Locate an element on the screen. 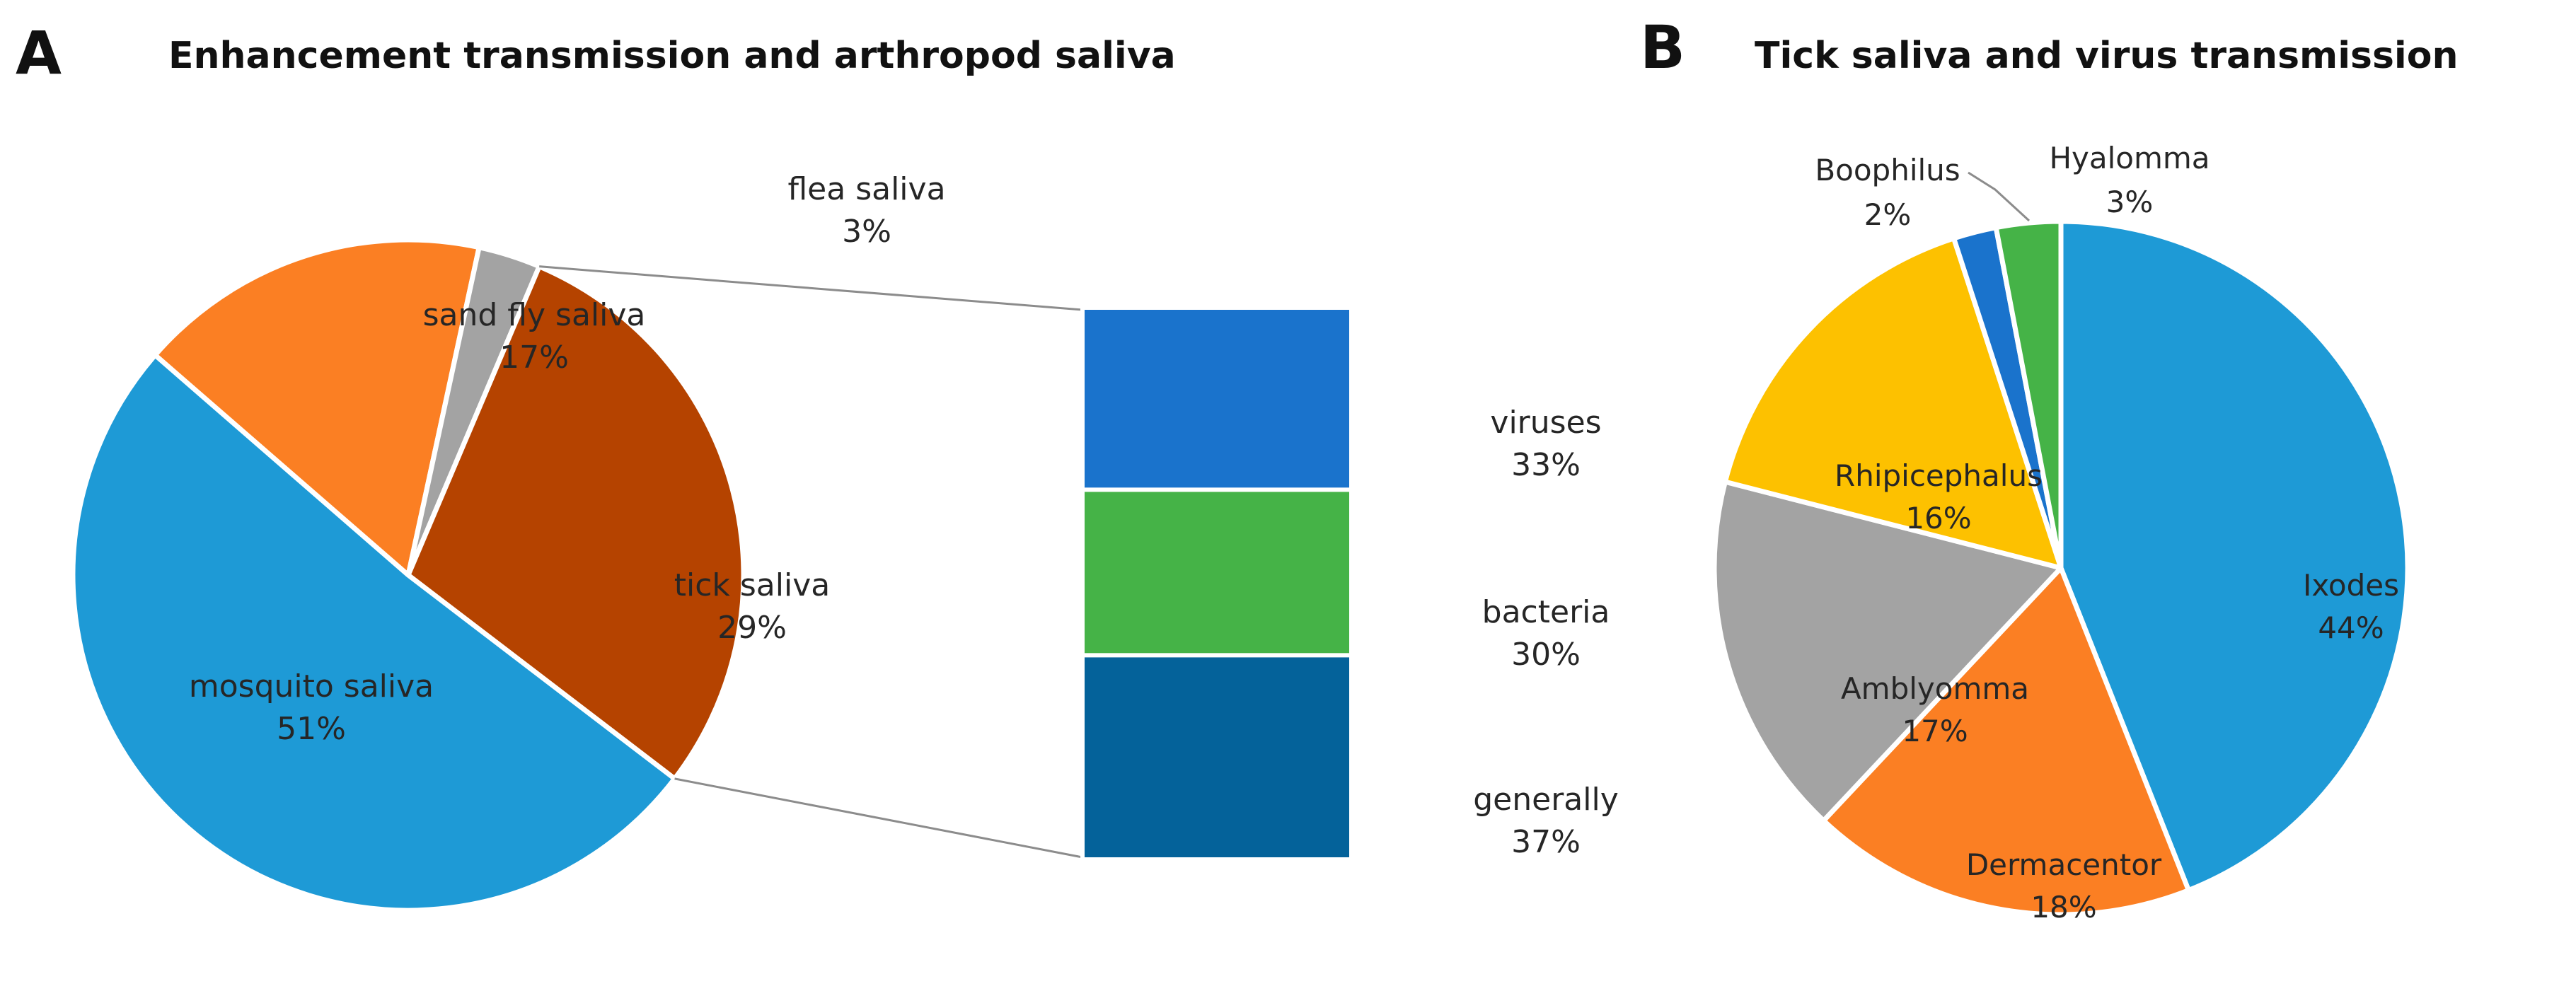 Image resolution: width=2576 pixels, height=1003 pixels. leader-line-boophilus is located at coordinates (1999, 197).